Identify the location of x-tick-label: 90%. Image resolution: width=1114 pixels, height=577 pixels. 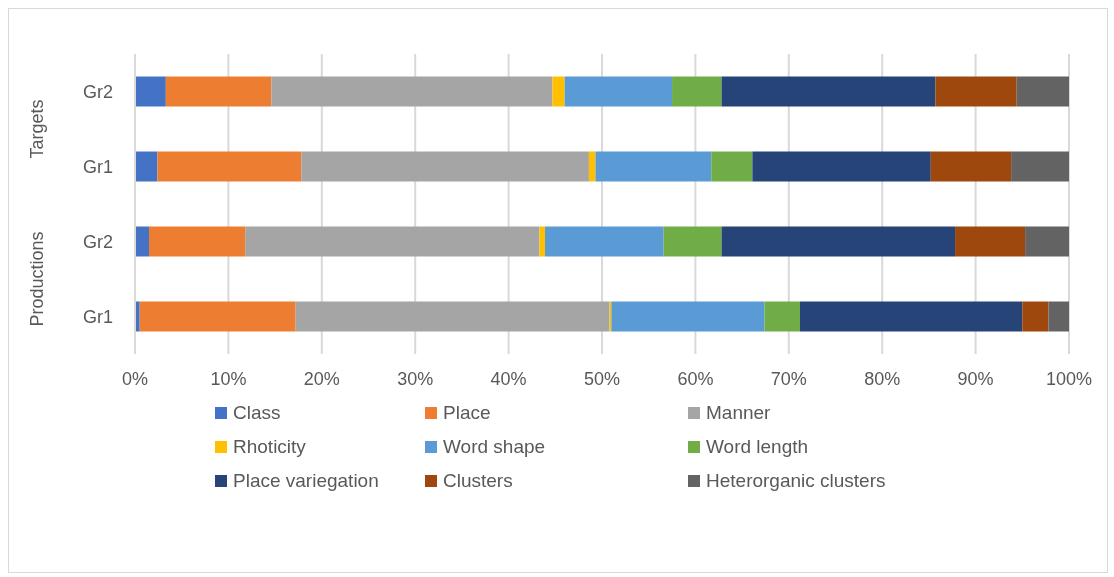
(975, 378).